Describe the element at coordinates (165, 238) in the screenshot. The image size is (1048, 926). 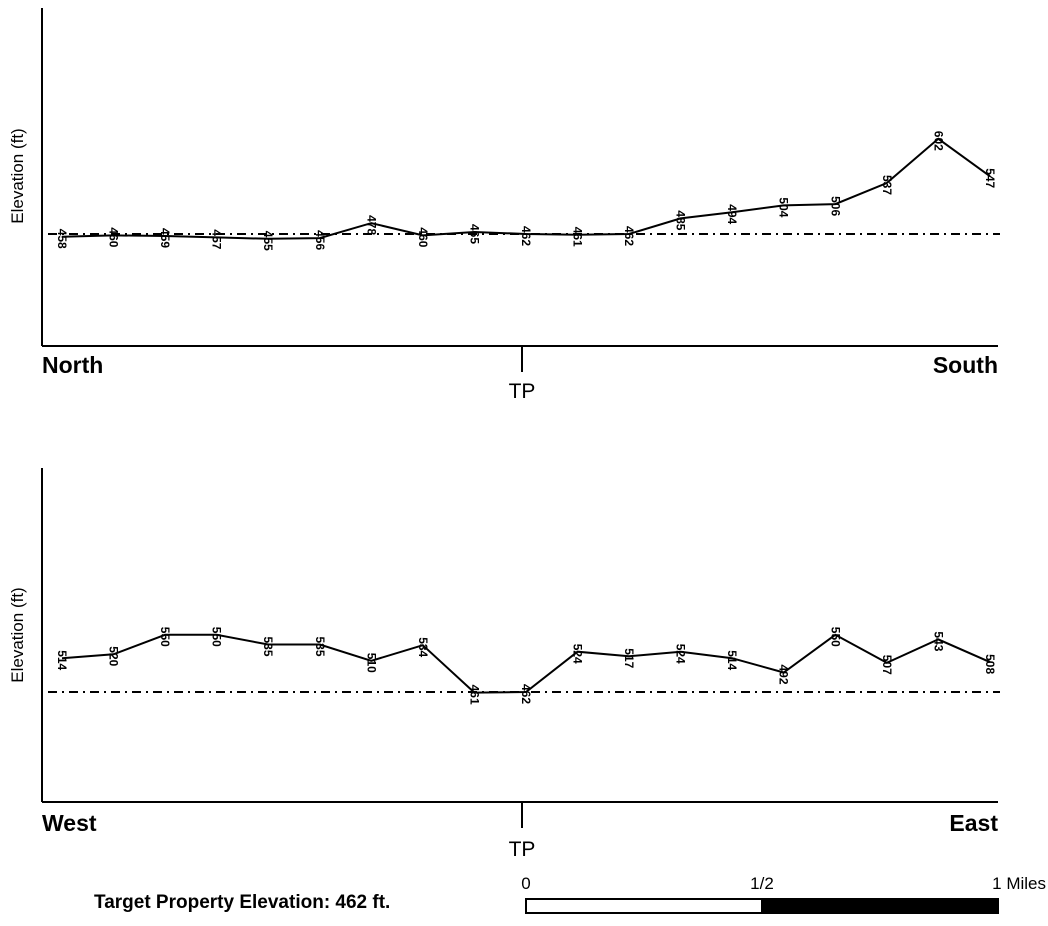
I see `elevation-value-label: 459` at that location.